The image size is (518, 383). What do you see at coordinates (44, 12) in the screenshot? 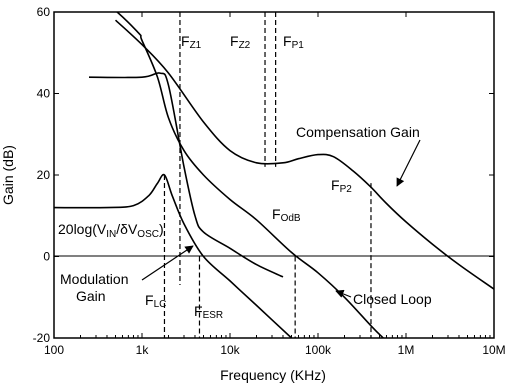
I see `y-tick-label: 60` at bounding box center [44, 12].